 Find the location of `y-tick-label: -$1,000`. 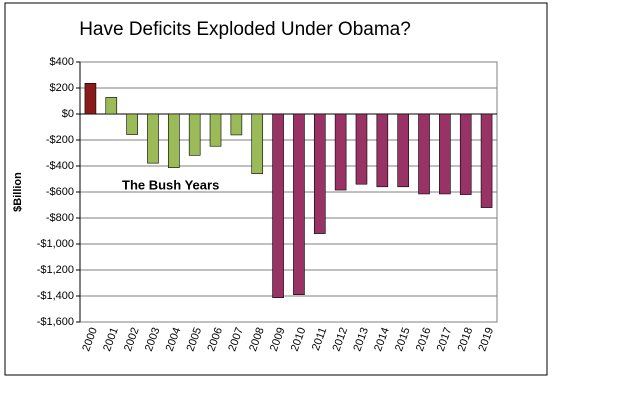

y-tick-label: -$1,000 is located at coordinates (55, 244).